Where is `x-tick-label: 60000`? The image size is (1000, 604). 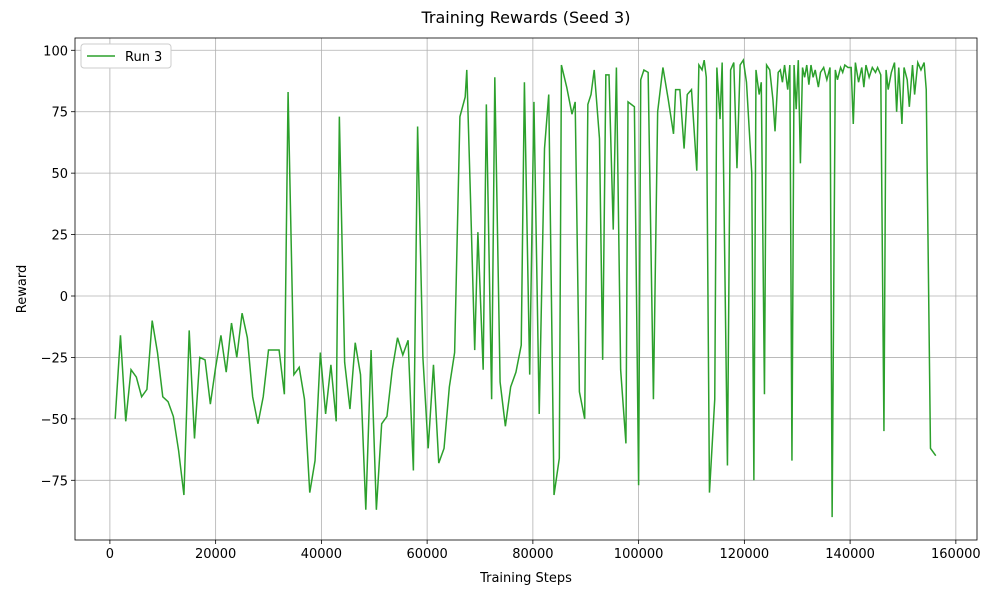 x-tick-label: 60000 is located at coordinates (426, 554).